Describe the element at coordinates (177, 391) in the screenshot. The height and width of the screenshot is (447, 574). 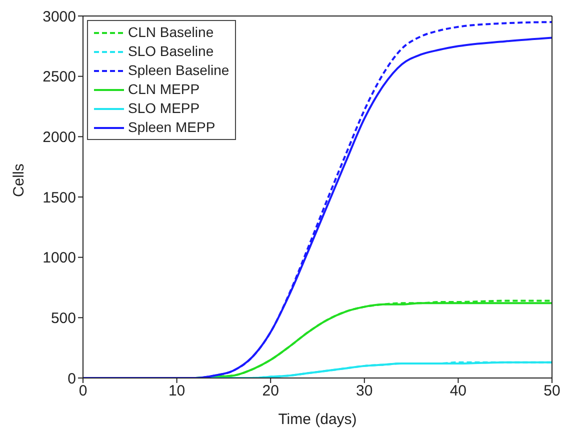
I see `x-tick-label: 10` at that location.